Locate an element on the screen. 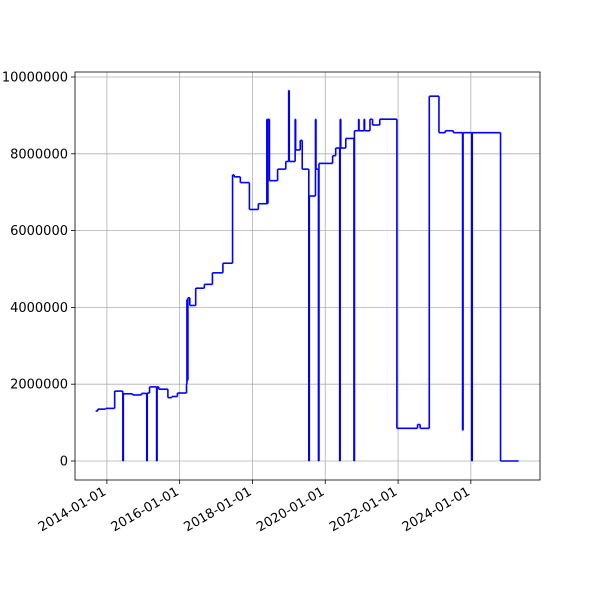 Image resolution: width=600 pixels, height=600 pixels. y-tick-label: 10000000 is located at coordinates (35, 77).